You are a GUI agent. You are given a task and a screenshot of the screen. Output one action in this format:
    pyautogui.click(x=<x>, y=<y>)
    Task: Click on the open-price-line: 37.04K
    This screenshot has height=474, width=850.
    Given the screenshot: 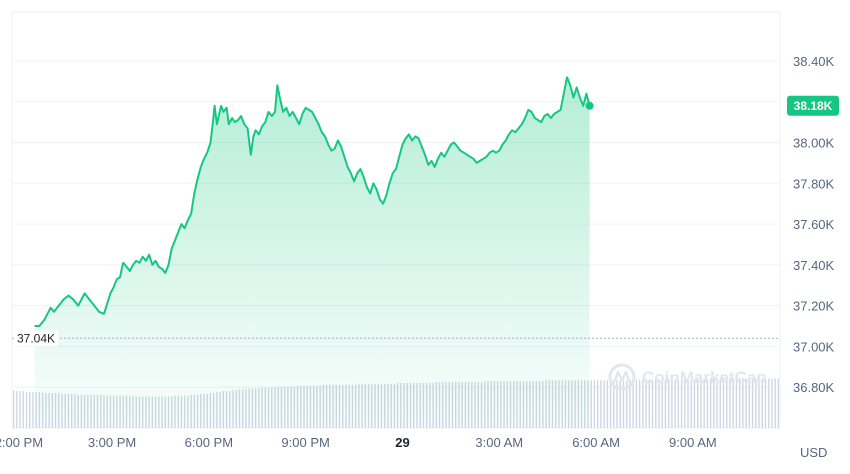 What is the action you would take?
    pyautogui.click(x=396, y=338)
    